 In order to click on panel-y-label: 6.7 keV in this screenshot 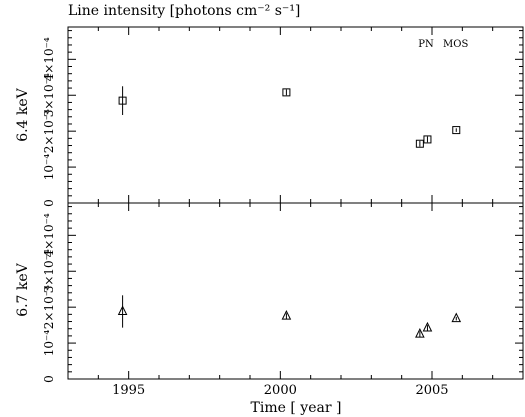, I will do `click(23, 289)`.